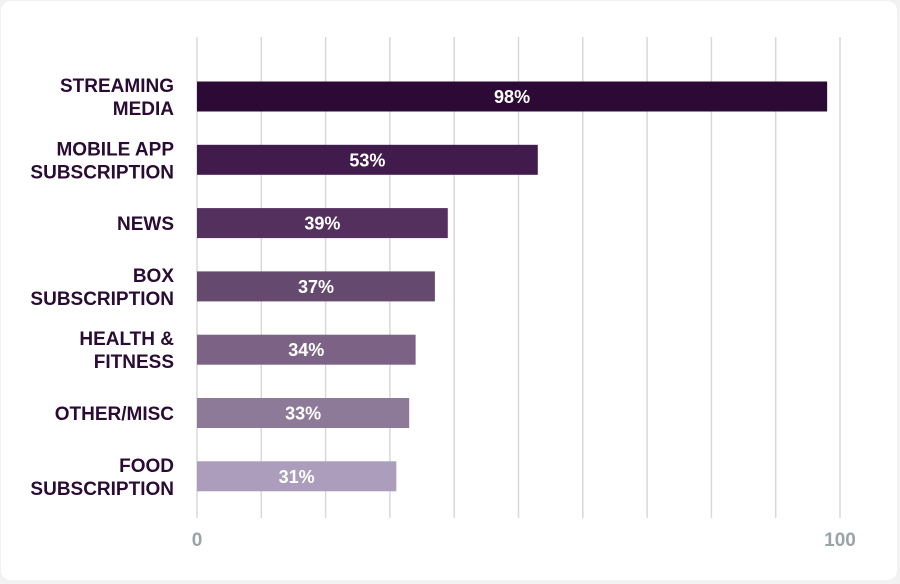 This screenshot has height=584, width=900. Describe the element at coordinates (115, 149) in the screenshot. I see `category-label: MOBILE APP` at that location.